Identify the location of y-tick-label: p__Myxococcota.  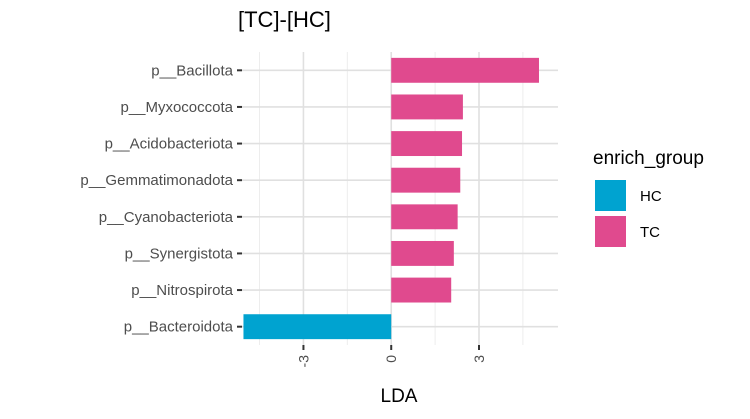
(176, 107).